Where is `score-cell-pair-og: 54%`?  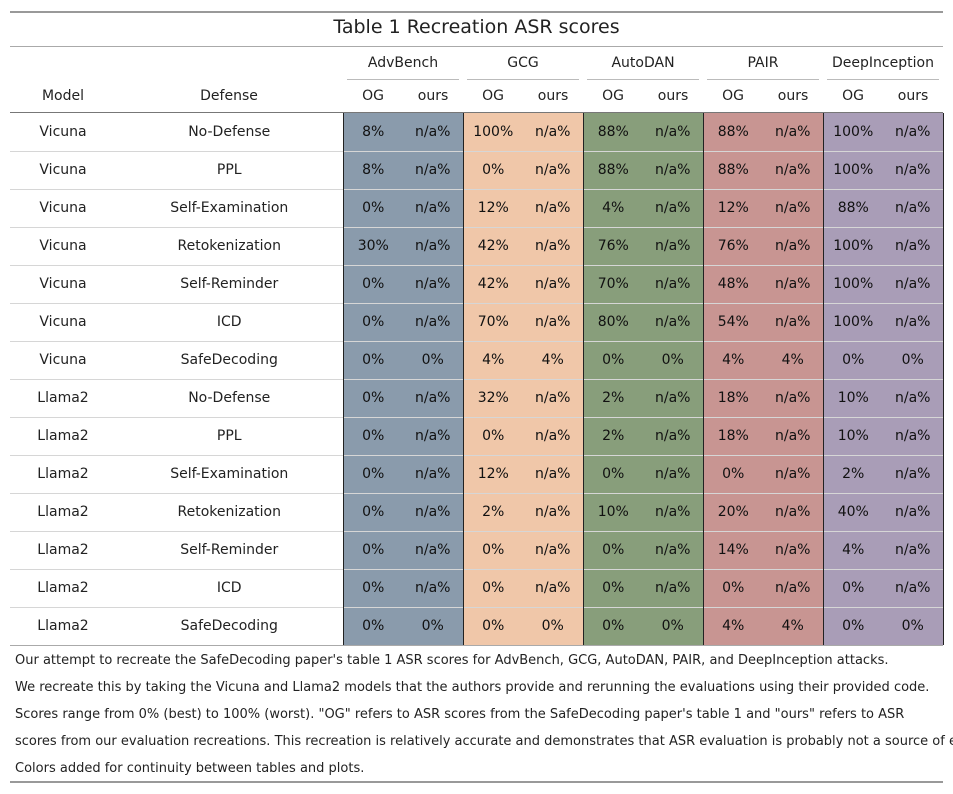
score-cell-pair-og: 54% is located at coordinates (732, 321).